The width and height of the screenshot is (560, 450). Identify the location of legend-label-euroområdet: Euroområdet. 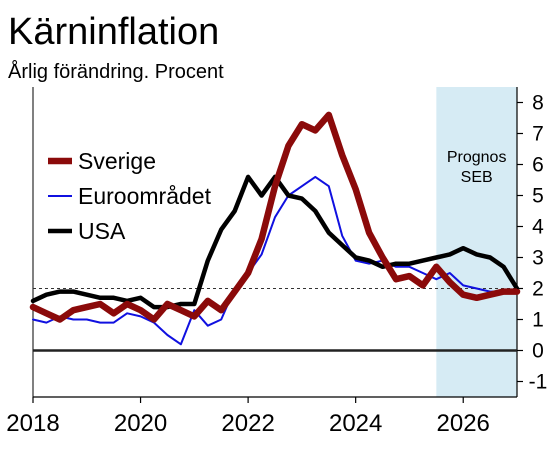
(145, 196).